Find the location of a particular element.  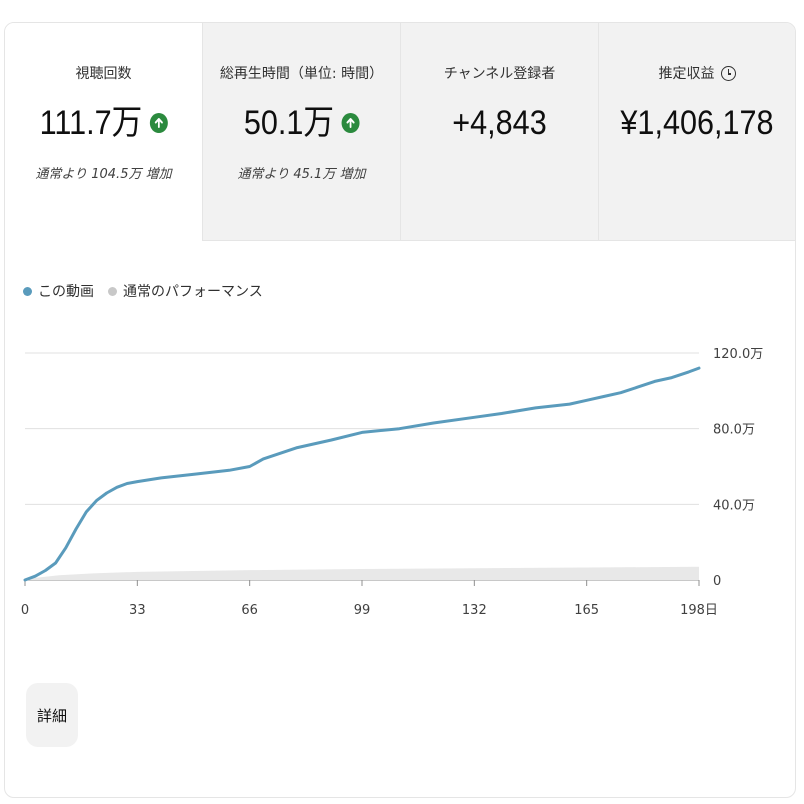

legend-item-typical: 通常のパフォーマンス is located at coordinates (185, 291).